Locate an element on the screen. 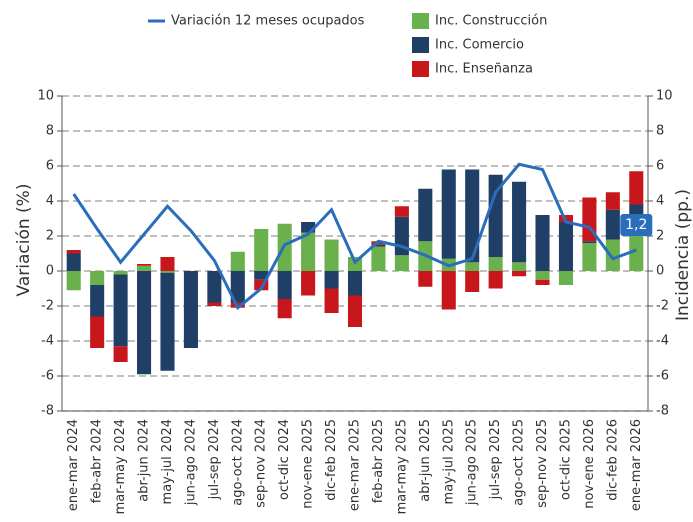 This screenshot has height=522, width=693. x-tick-label: mar-may 2025 is located at coordinates (401, 466).